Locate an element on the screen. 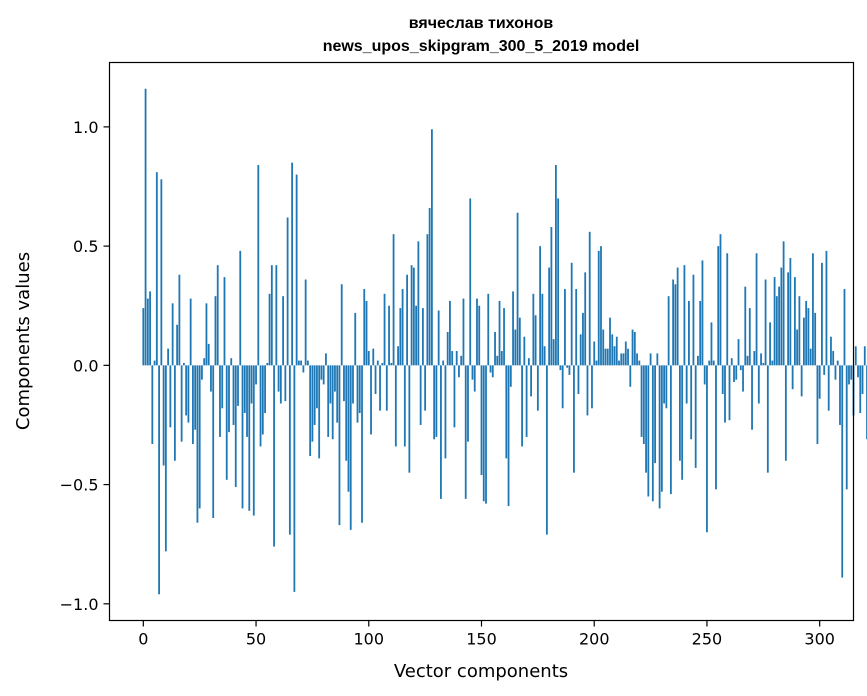 The width and height of the screenshot is (867, 696). x-axis-label: Vector components is located at coordinates (481, 671).